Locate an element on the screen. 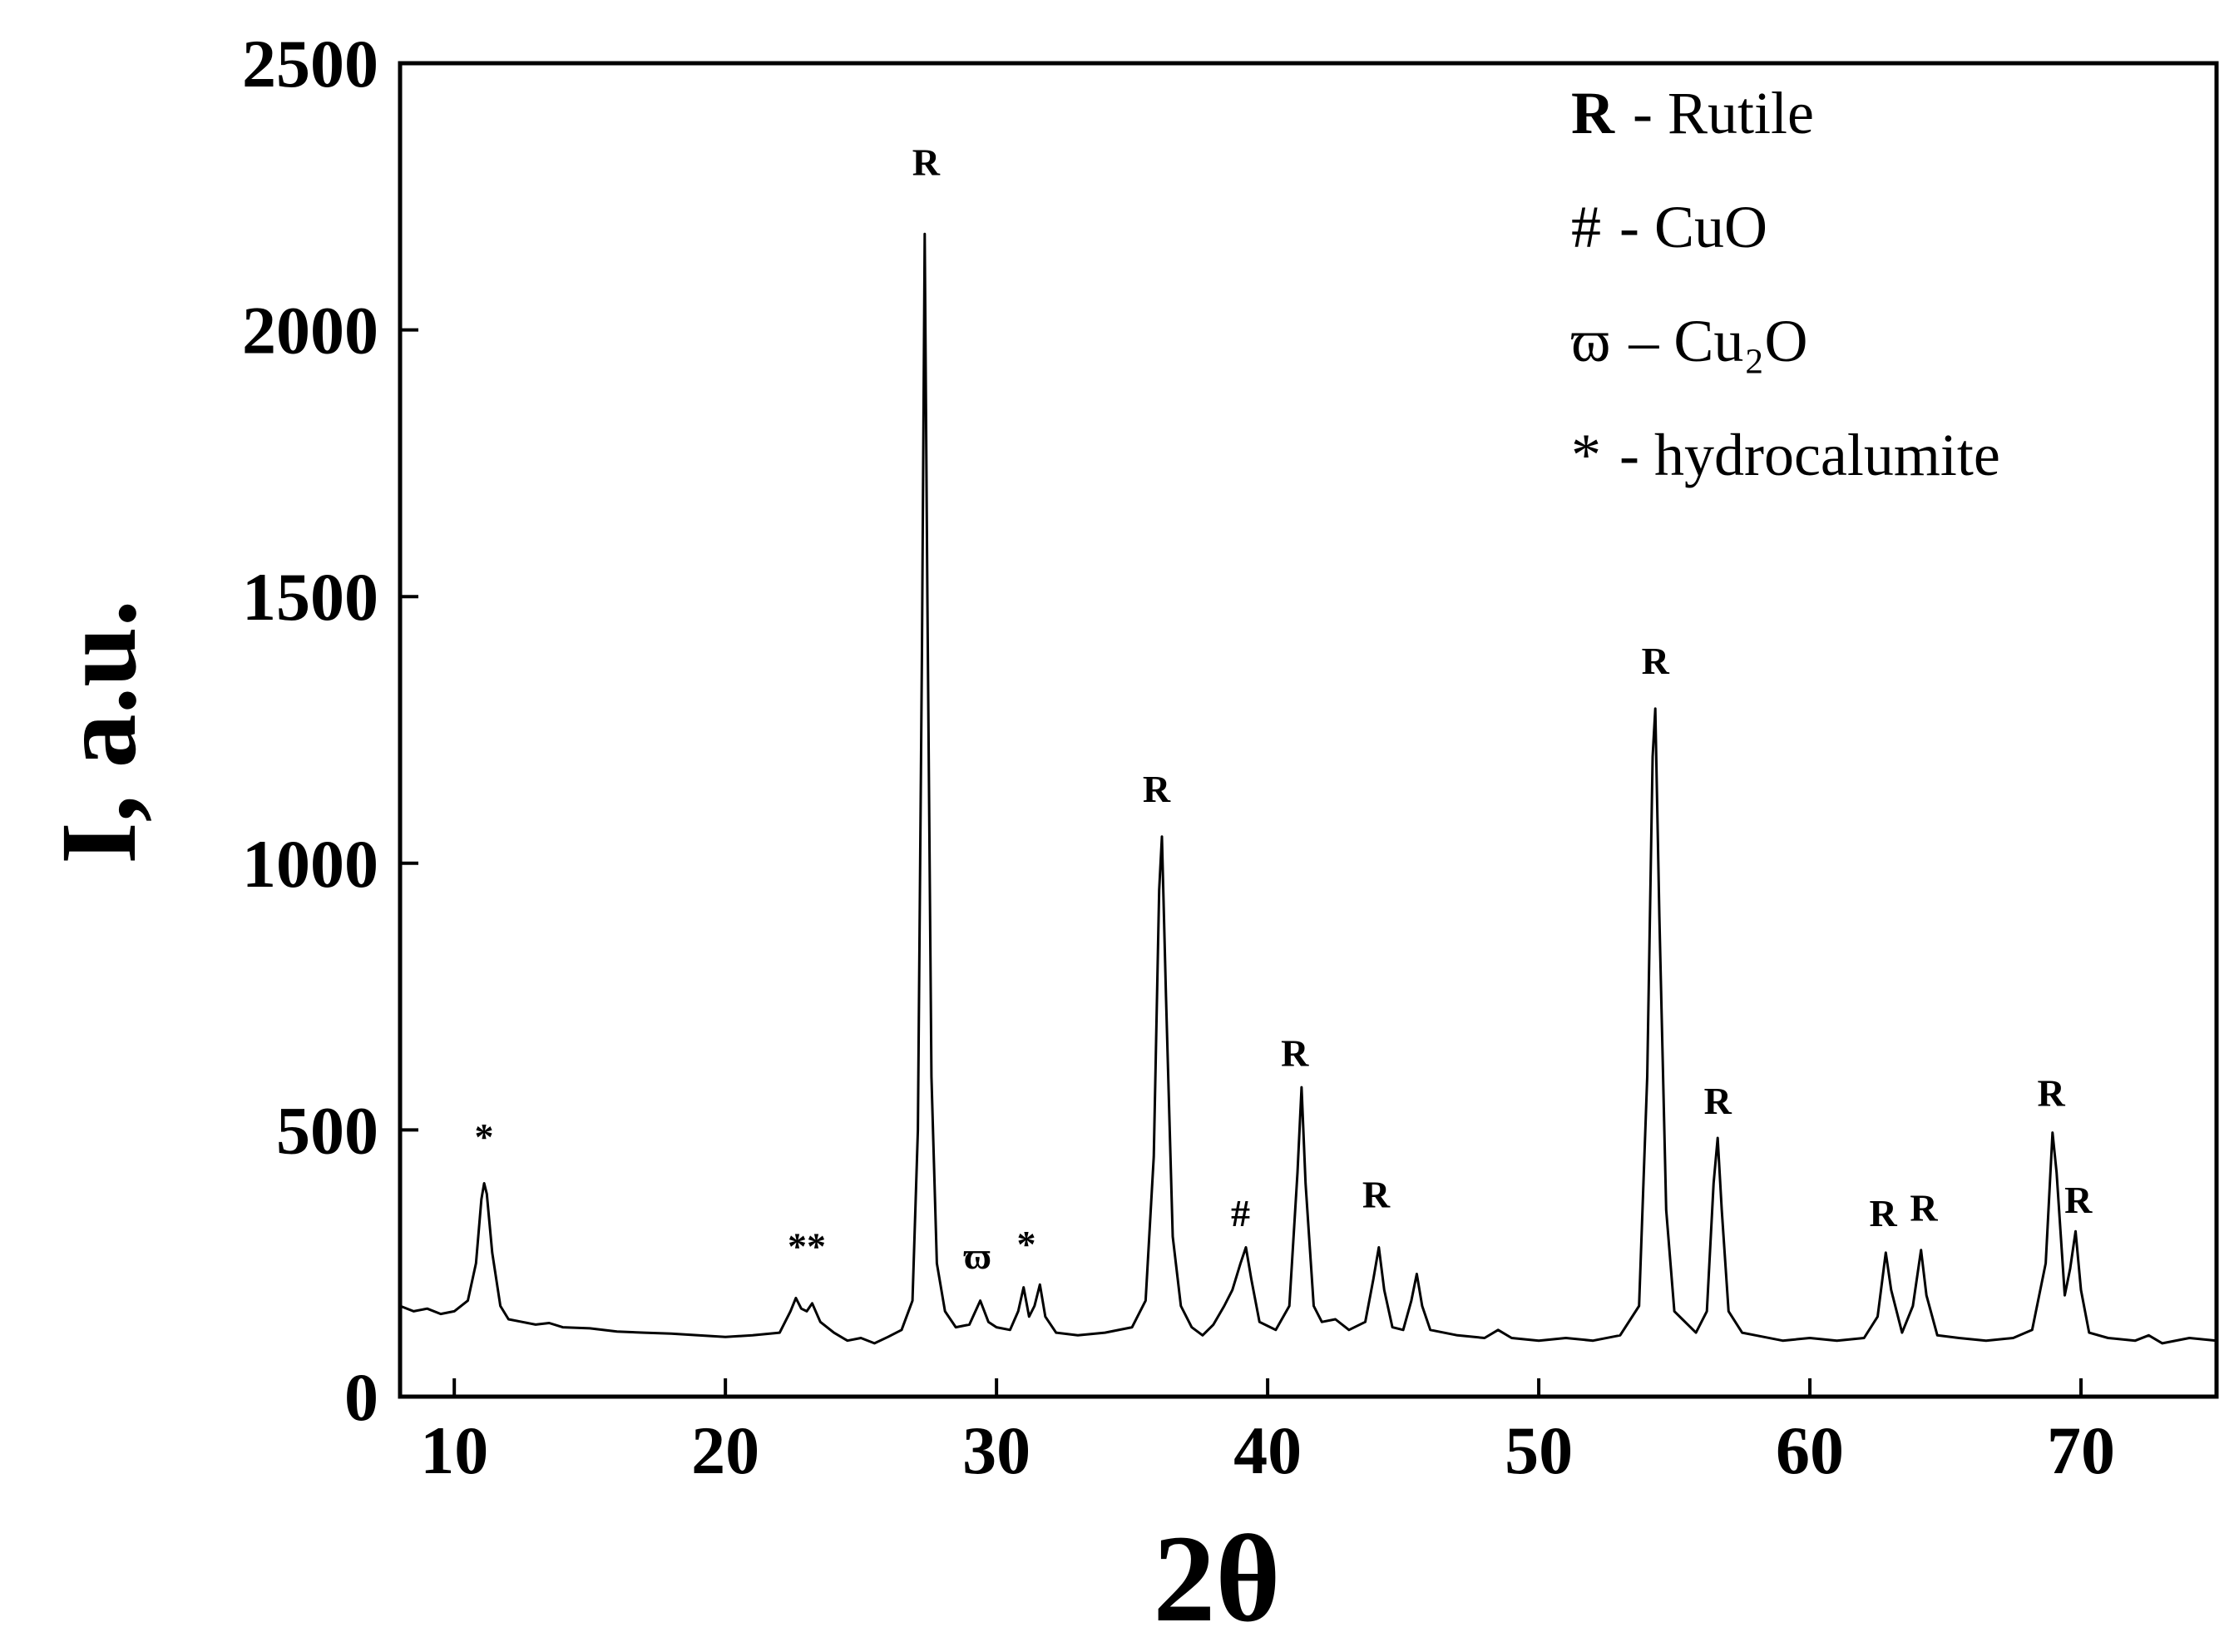  legend-symbol: # is located at coordinates (1586, 227).